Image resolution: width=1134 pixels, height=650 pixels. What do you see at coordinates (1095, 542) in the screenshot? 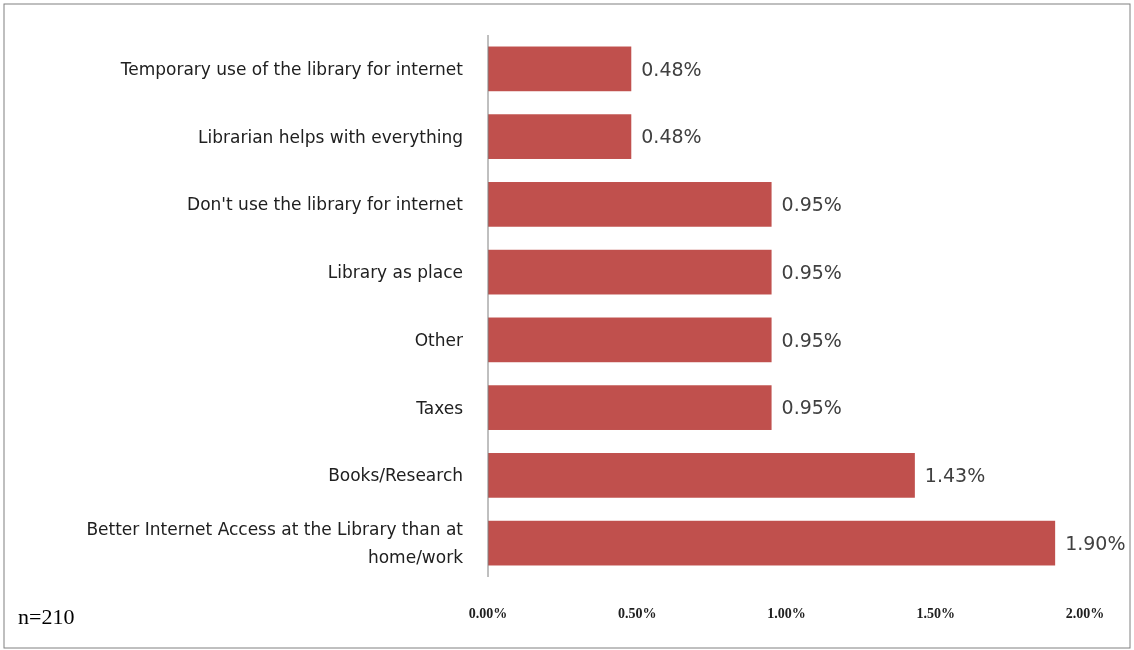
I see `data-label: 1.90%` at bounding box center [1095, 542].